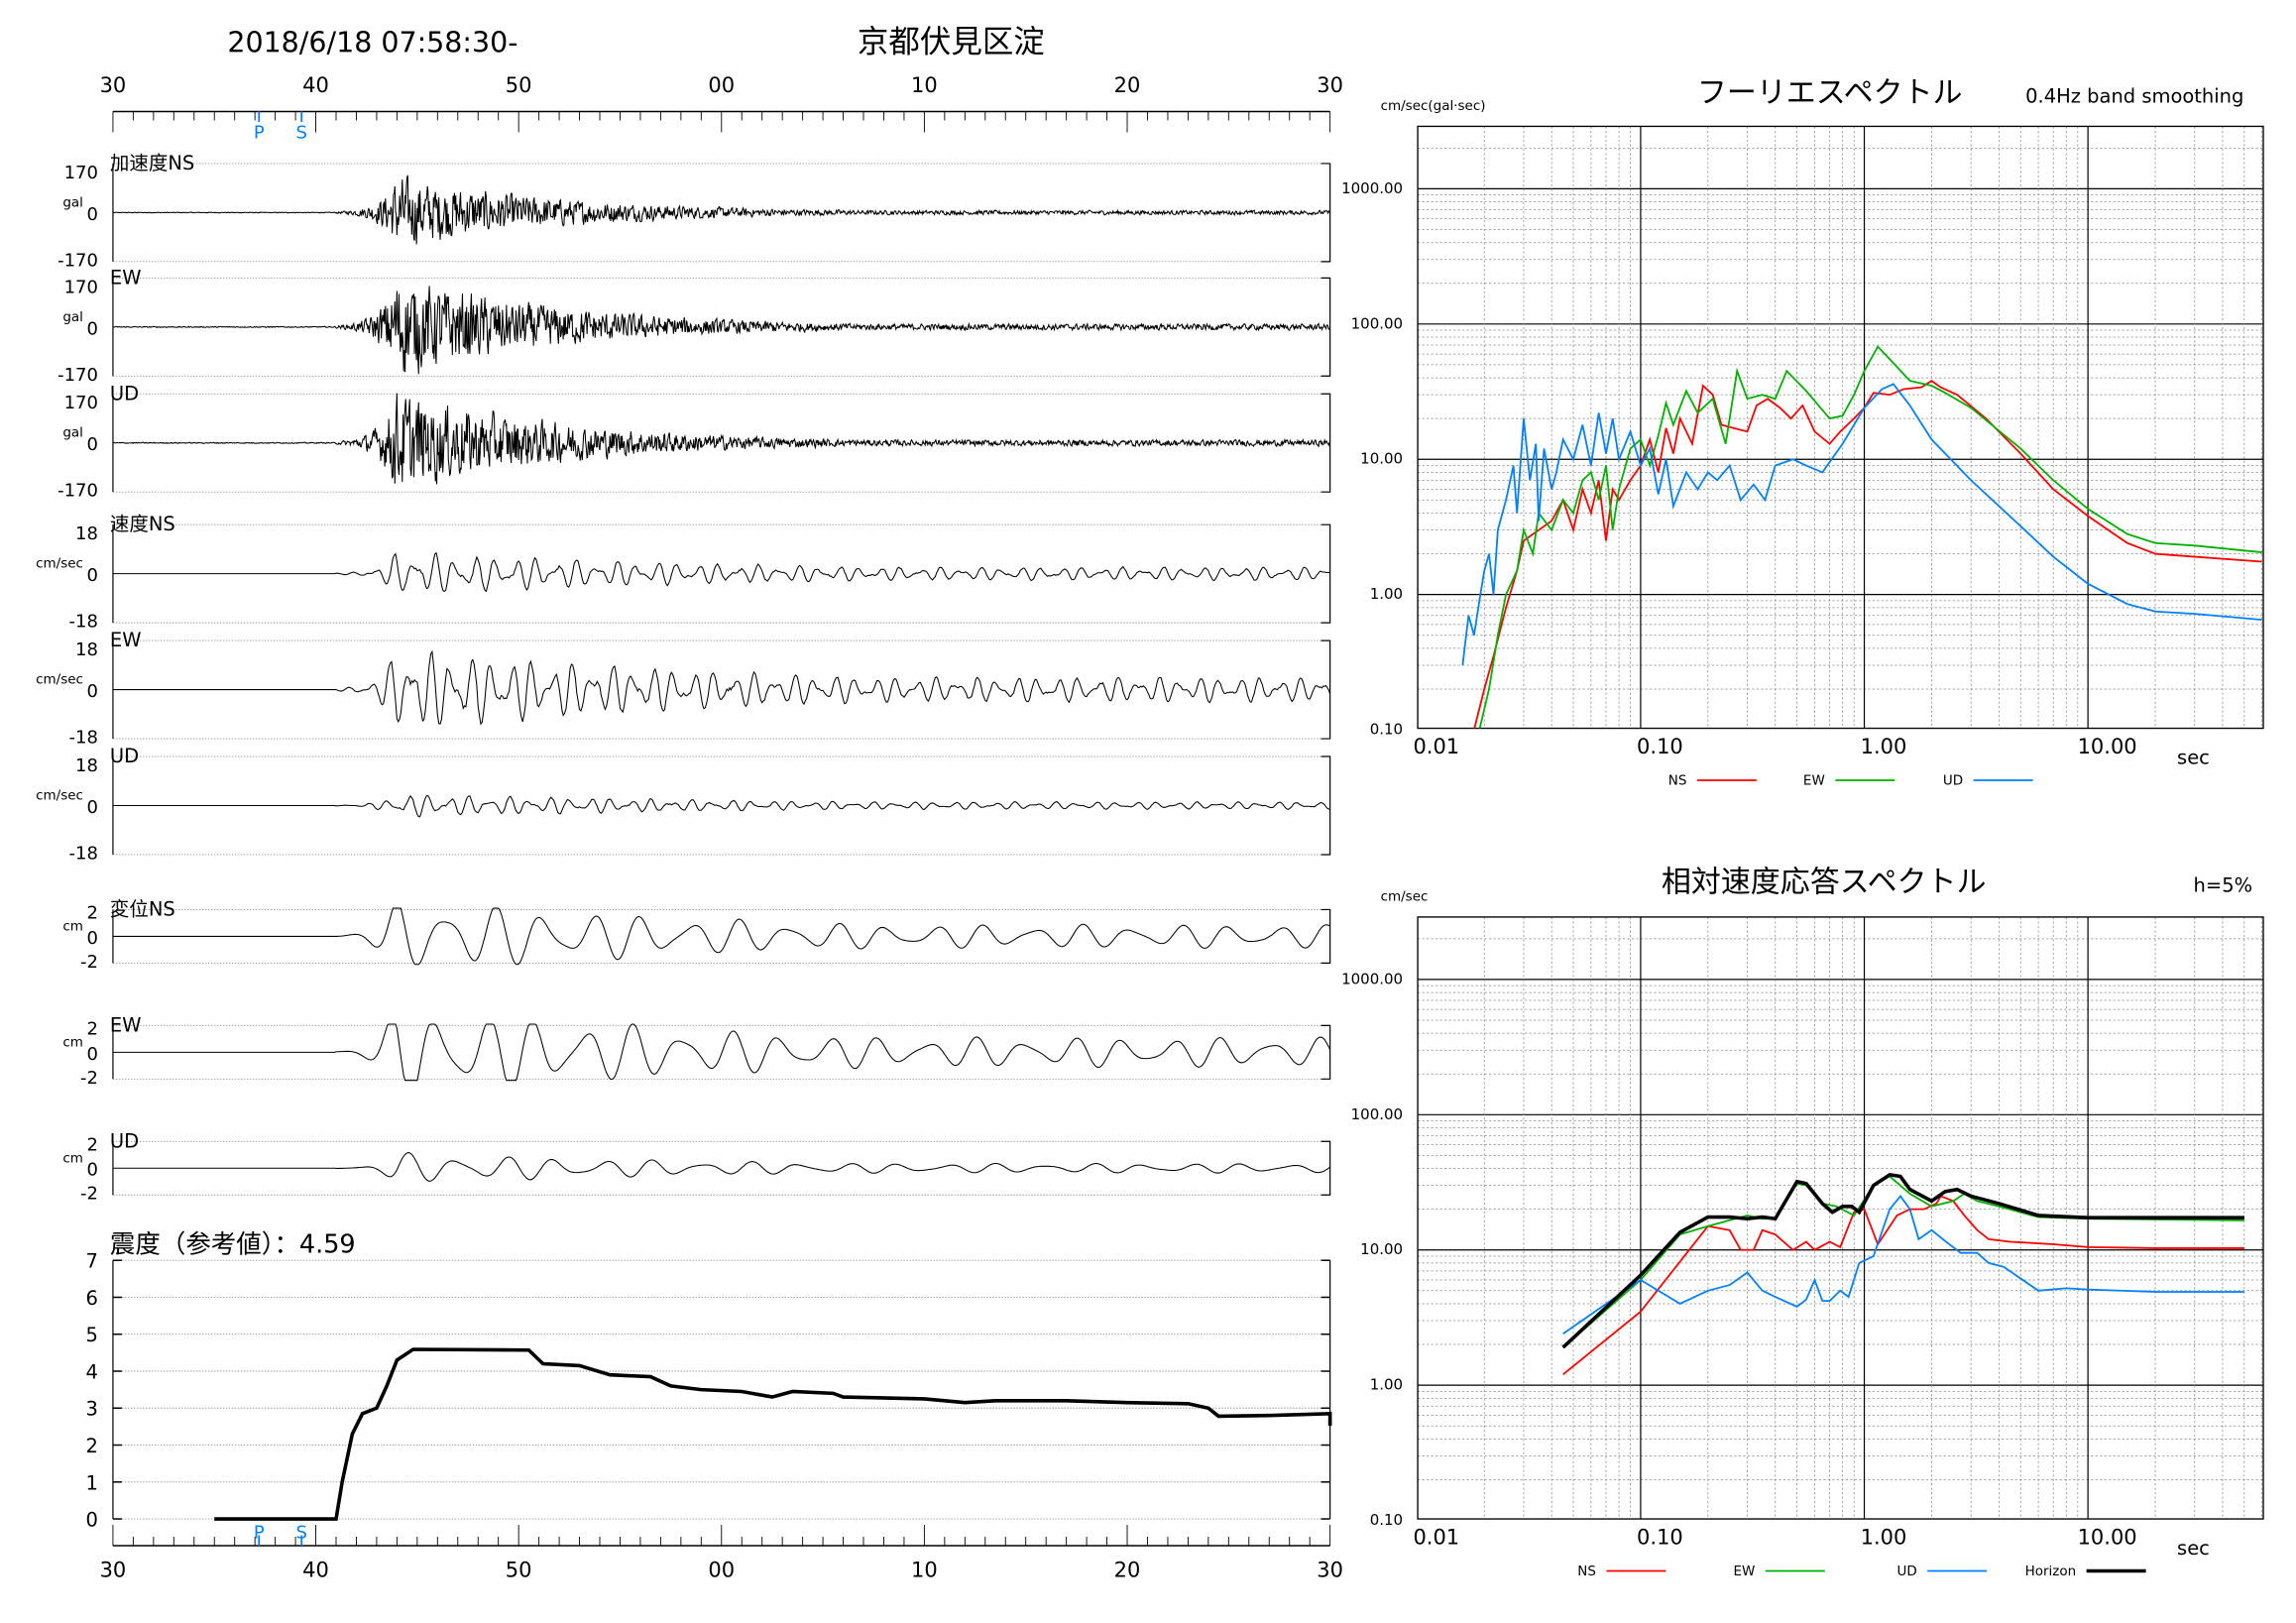 This screenshot has width=2296, height=1623. I want to click on intensity-line, so click(773, 1434).